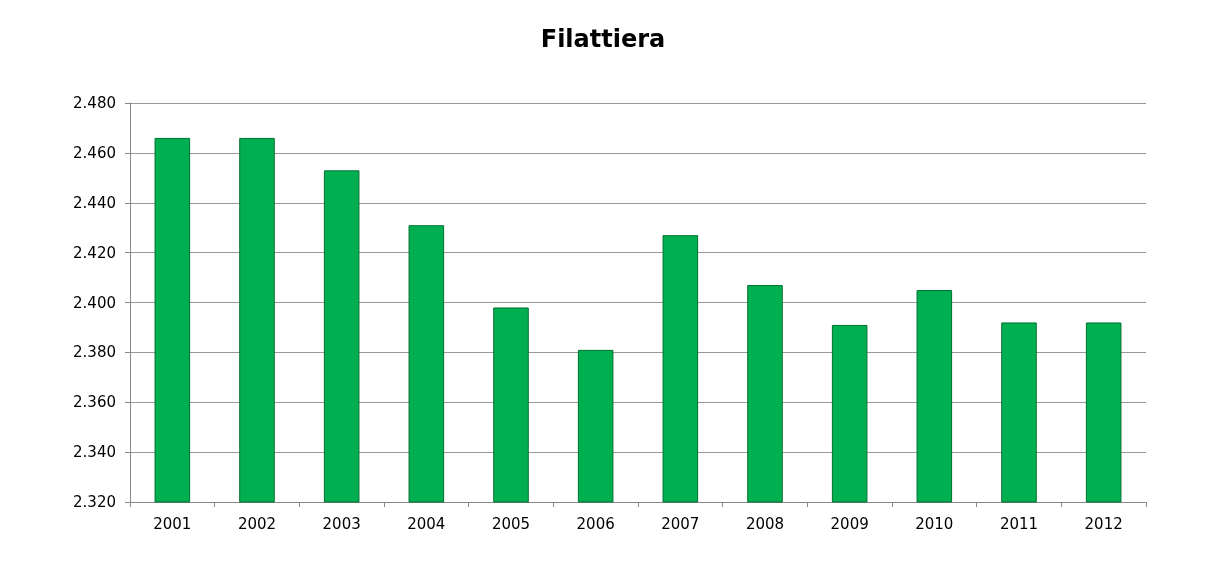  Describe the element at coordinates (934, 523) in the screenshot. I see `x-tick-label: 2010` at that location.